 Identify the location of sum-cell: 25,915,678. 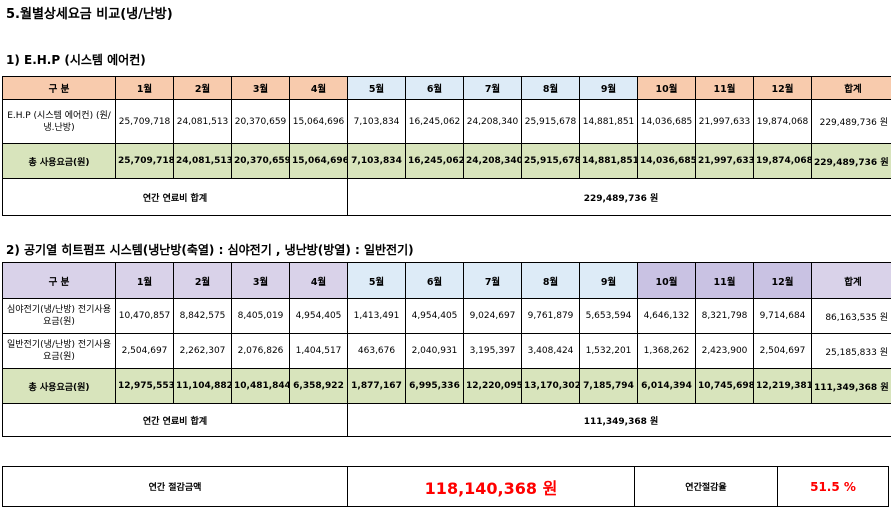
(550, 161).